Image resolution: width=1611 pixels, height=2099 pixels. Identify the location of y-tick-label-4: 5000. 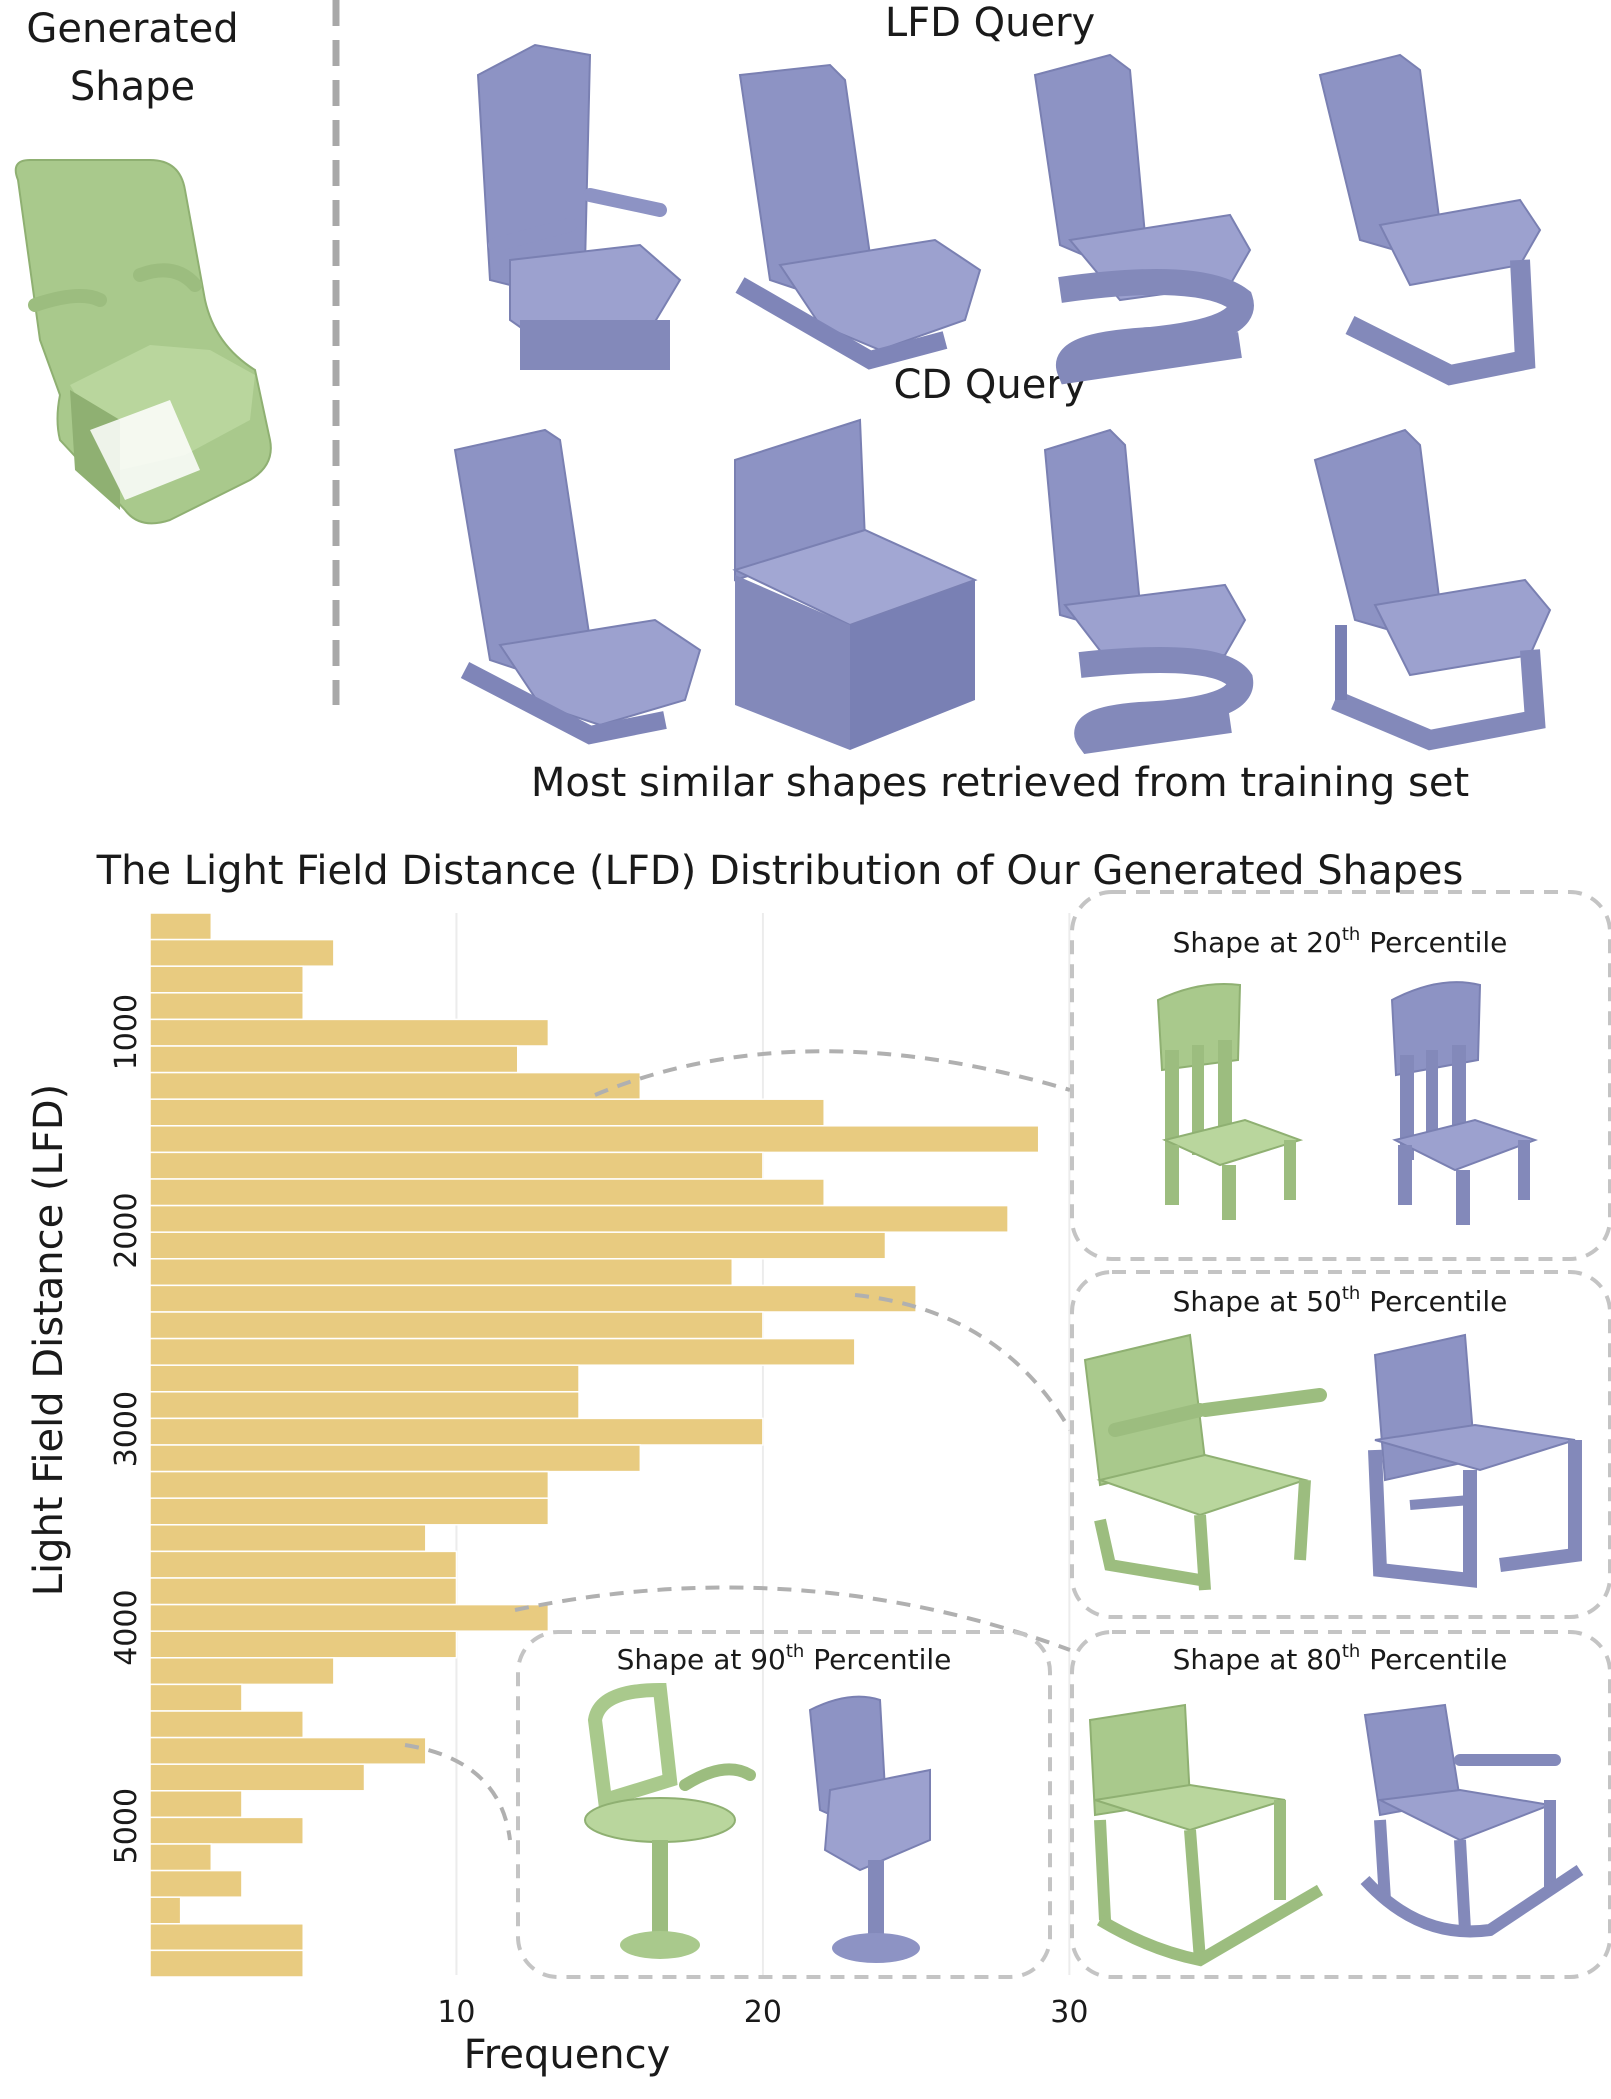
(126, 1826).